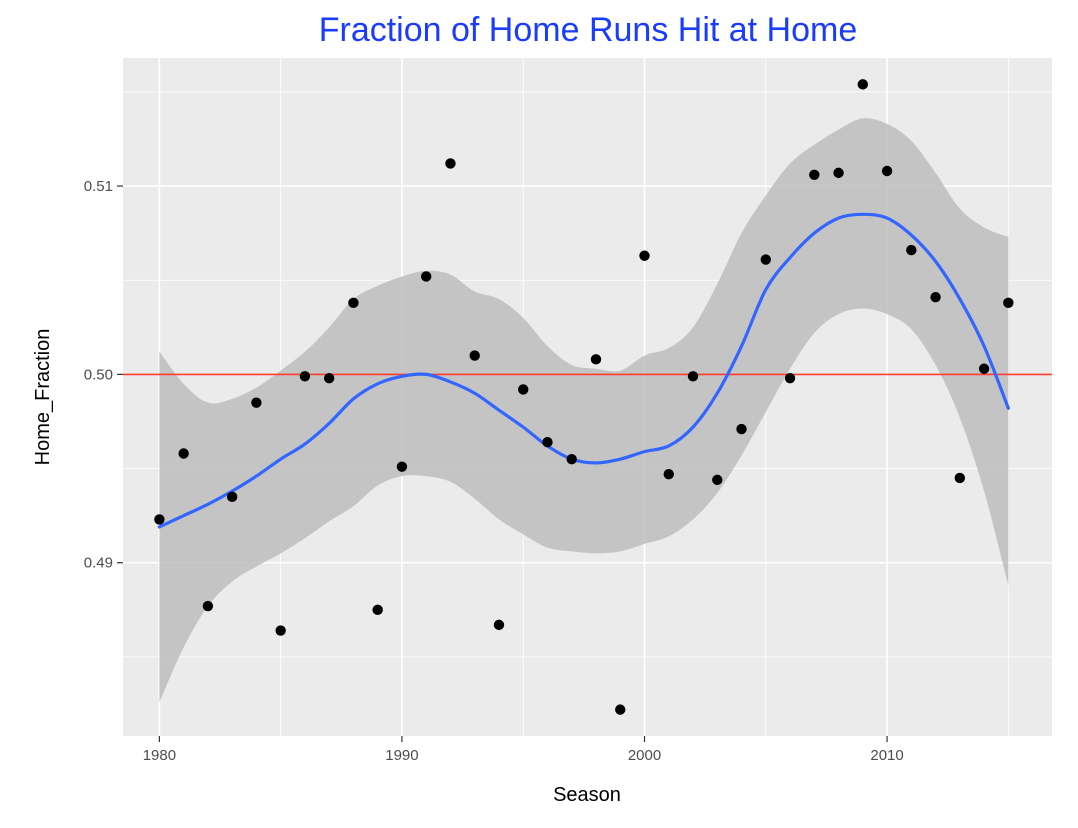  Describe the element at coordinates (588, 30) in the screenshot. I see `chart-title: Fraction of Home Runs Hit at Home` at that location.